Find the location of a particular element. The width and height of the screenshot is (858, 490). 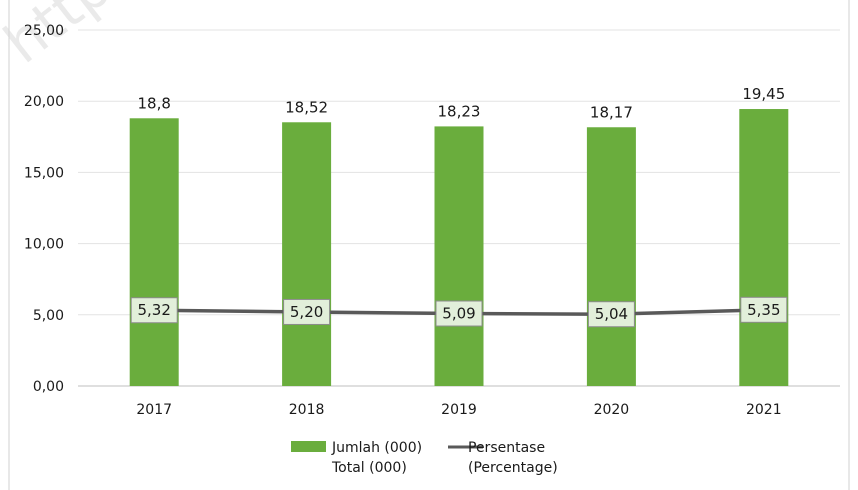

x-axis: 2017 2018 2019 2020 2021 is located at coordinates (458, 410).